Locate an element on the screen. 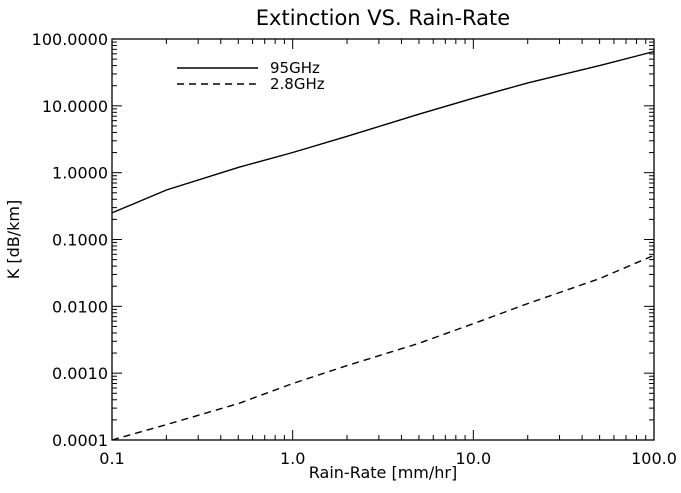 The image size is (681, 493). y-tick-label: 100.0000 is located at coordinates (70, 39).